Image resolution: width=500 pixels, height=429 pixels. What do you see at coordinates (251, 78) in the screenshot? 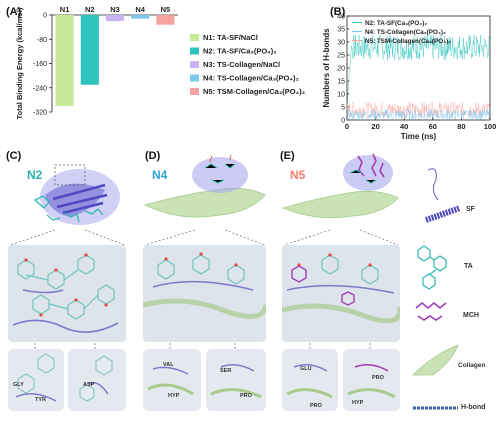
I see `legend-label: N4: TS-Collagen/Ca₃(PO₄)₂` at bounding box center [251, 78].